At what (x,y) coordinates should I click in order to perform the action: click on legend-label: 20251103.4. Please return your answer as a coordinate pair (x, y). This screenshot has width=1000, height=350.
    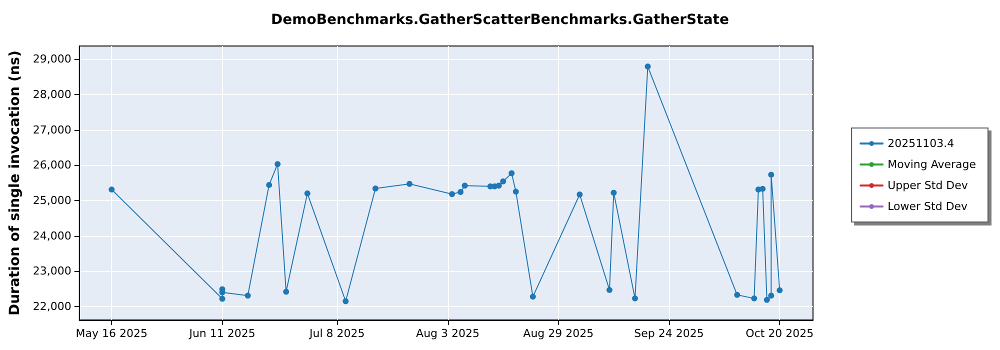
    Looking at the image, I should click on (921, 143).